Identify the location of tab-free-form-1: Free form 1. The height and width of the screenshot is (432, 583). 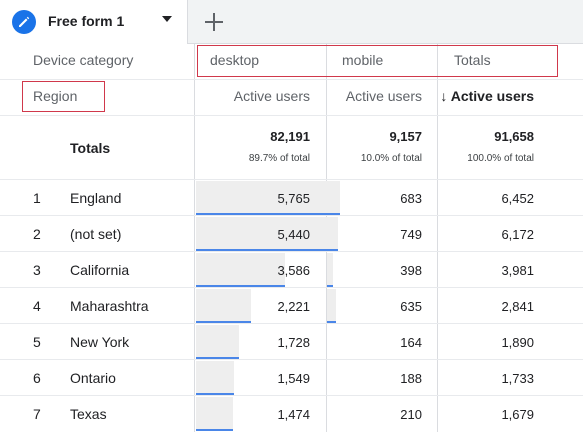
(94, 22).